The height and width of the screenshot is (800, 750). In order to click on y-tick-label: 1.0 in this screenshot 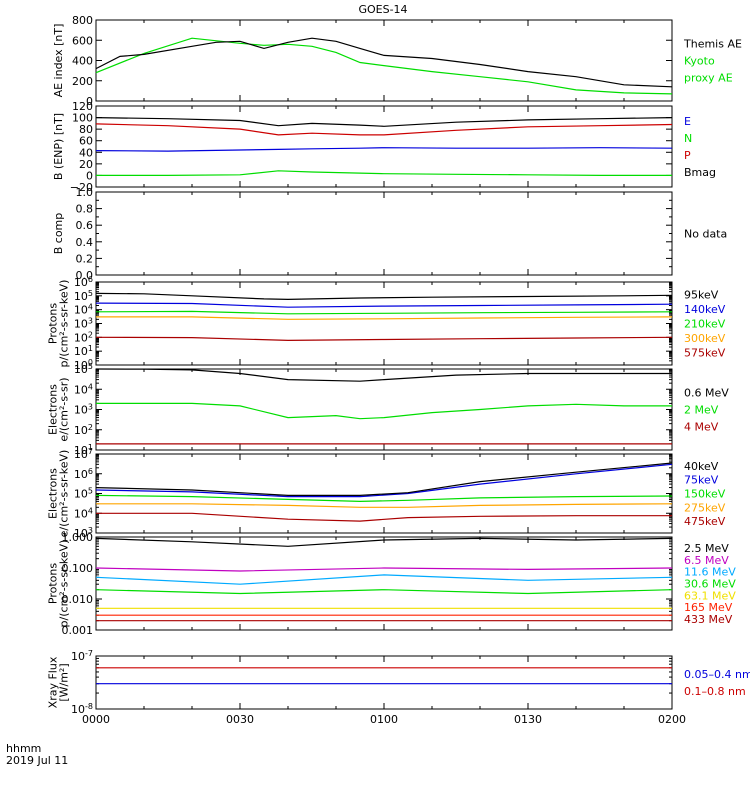, I will do `click(85, 192)`.